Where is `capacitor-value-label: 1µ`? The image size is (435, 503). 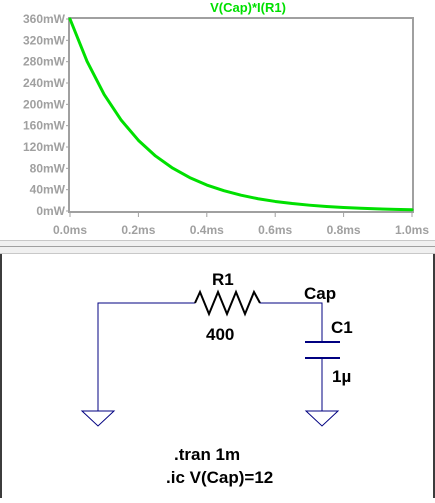 capacitor-value-label: 1µ is located at coordinates (341, 376).